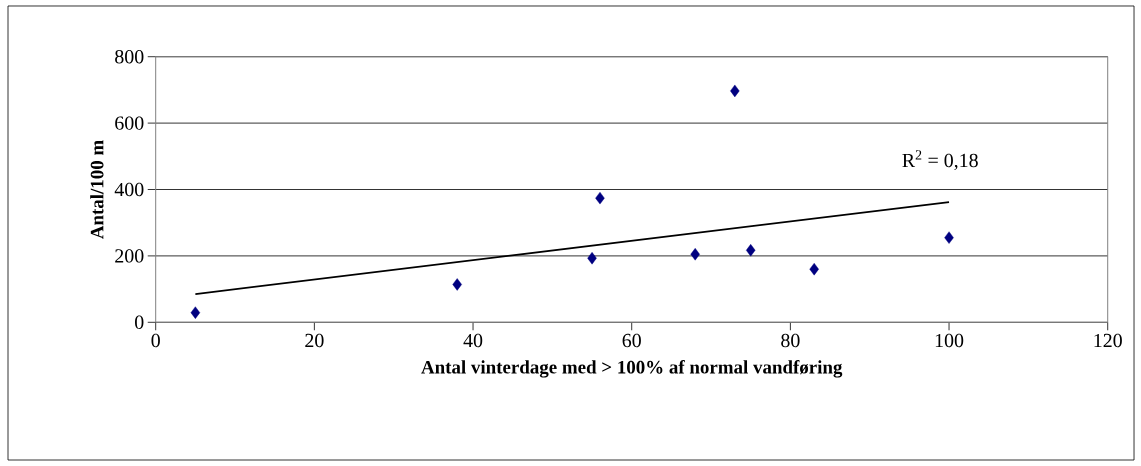  I want to click on x-tick-label: 20, so click(314, 340).